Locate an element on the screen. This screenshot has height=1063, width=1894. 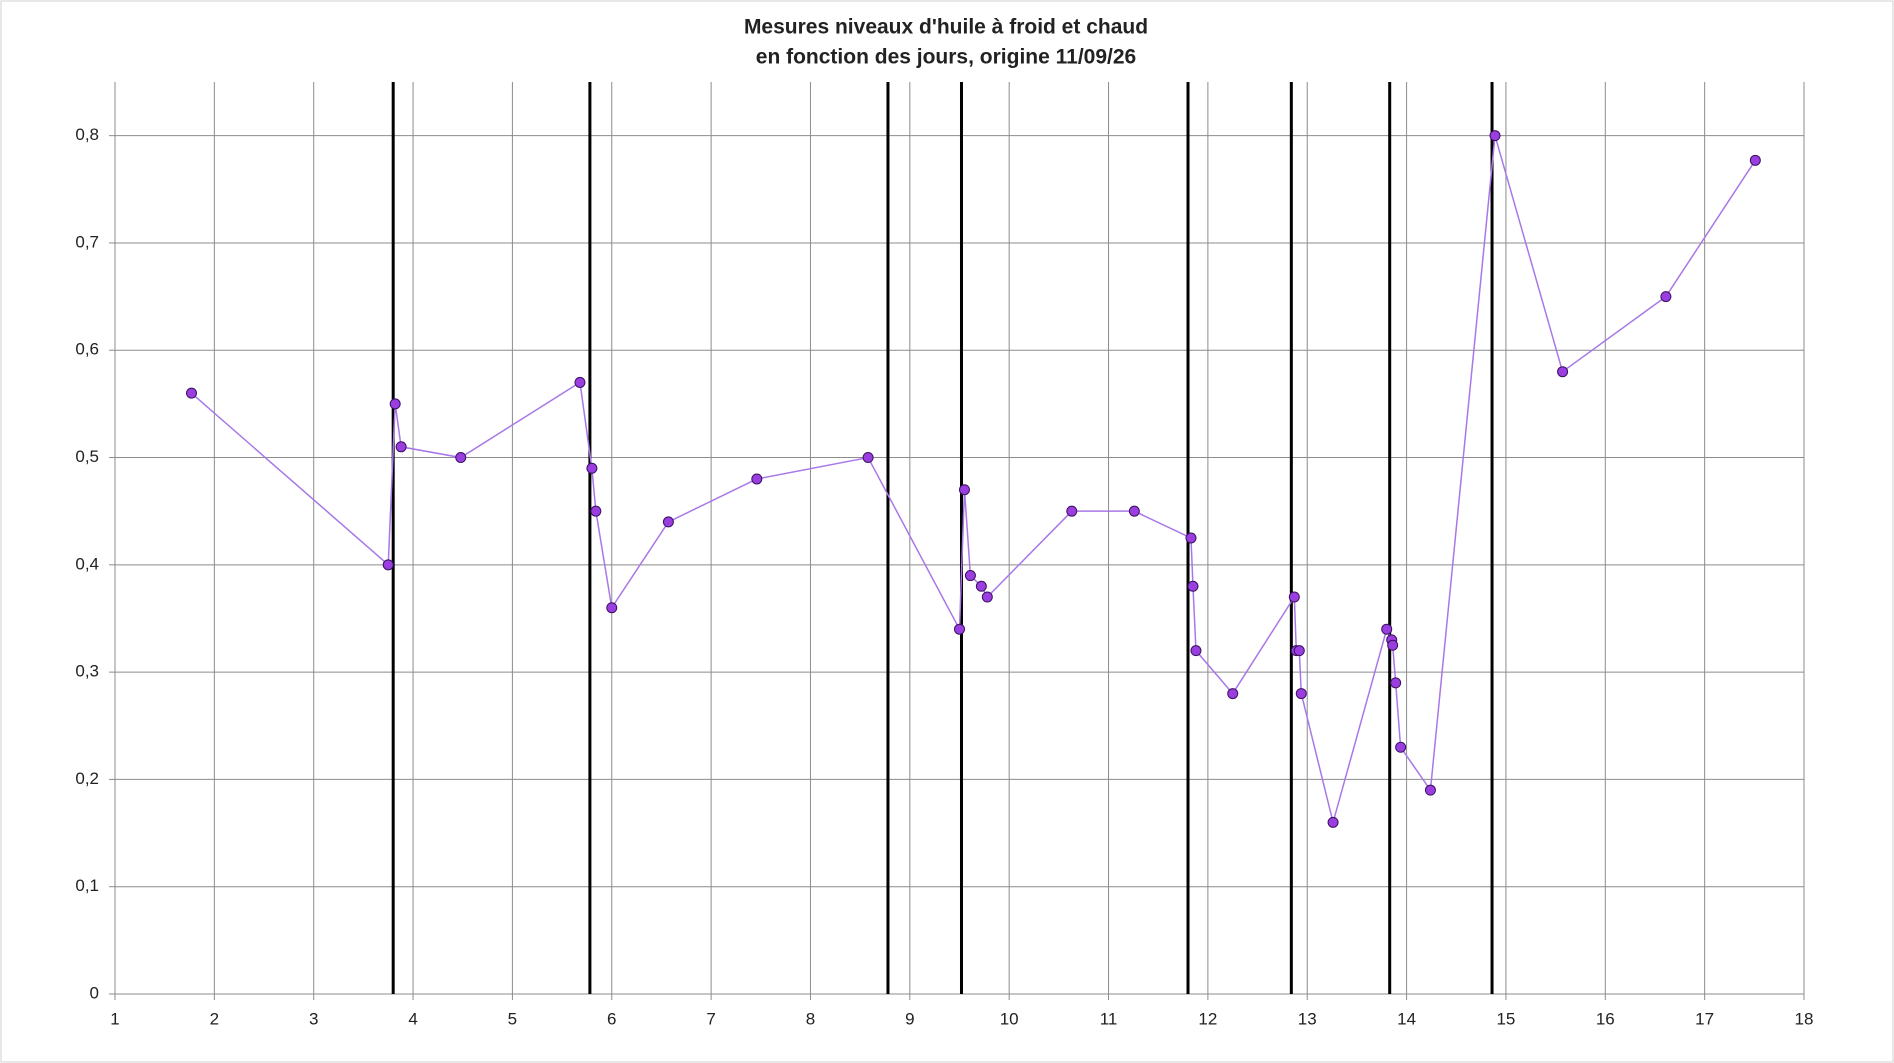
x-tick-label: 14 is located at coordinates (1406, 1018).